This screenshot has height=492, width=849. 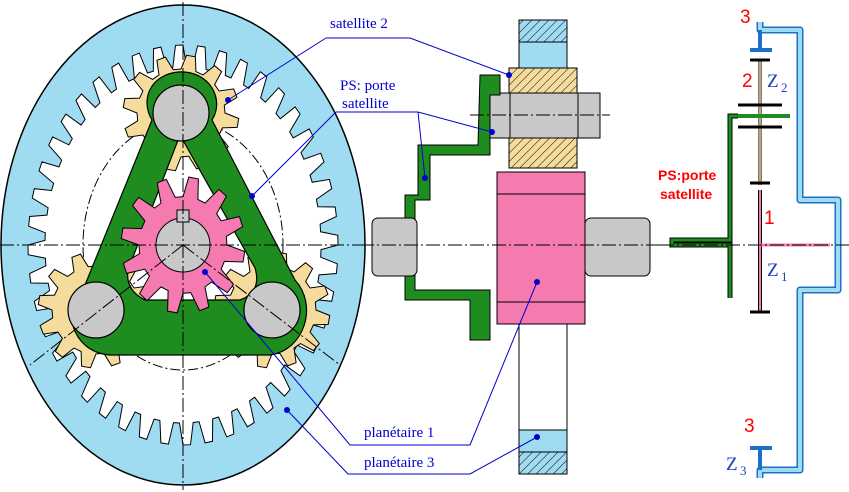 I want to click on input-shaft, so click(x=394, y=247).